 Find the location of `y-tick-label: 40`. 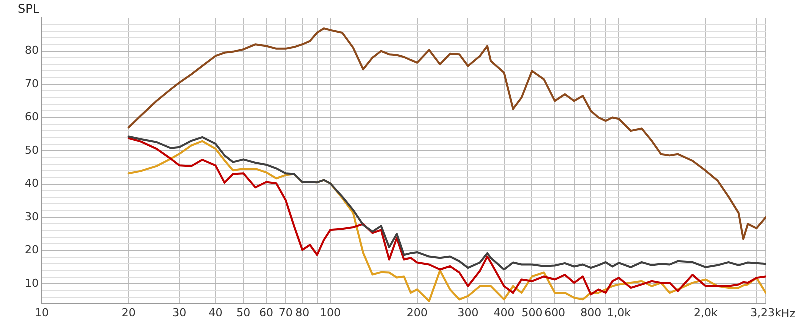

y-tick-label: 40 is located at coordinates (32, 183).